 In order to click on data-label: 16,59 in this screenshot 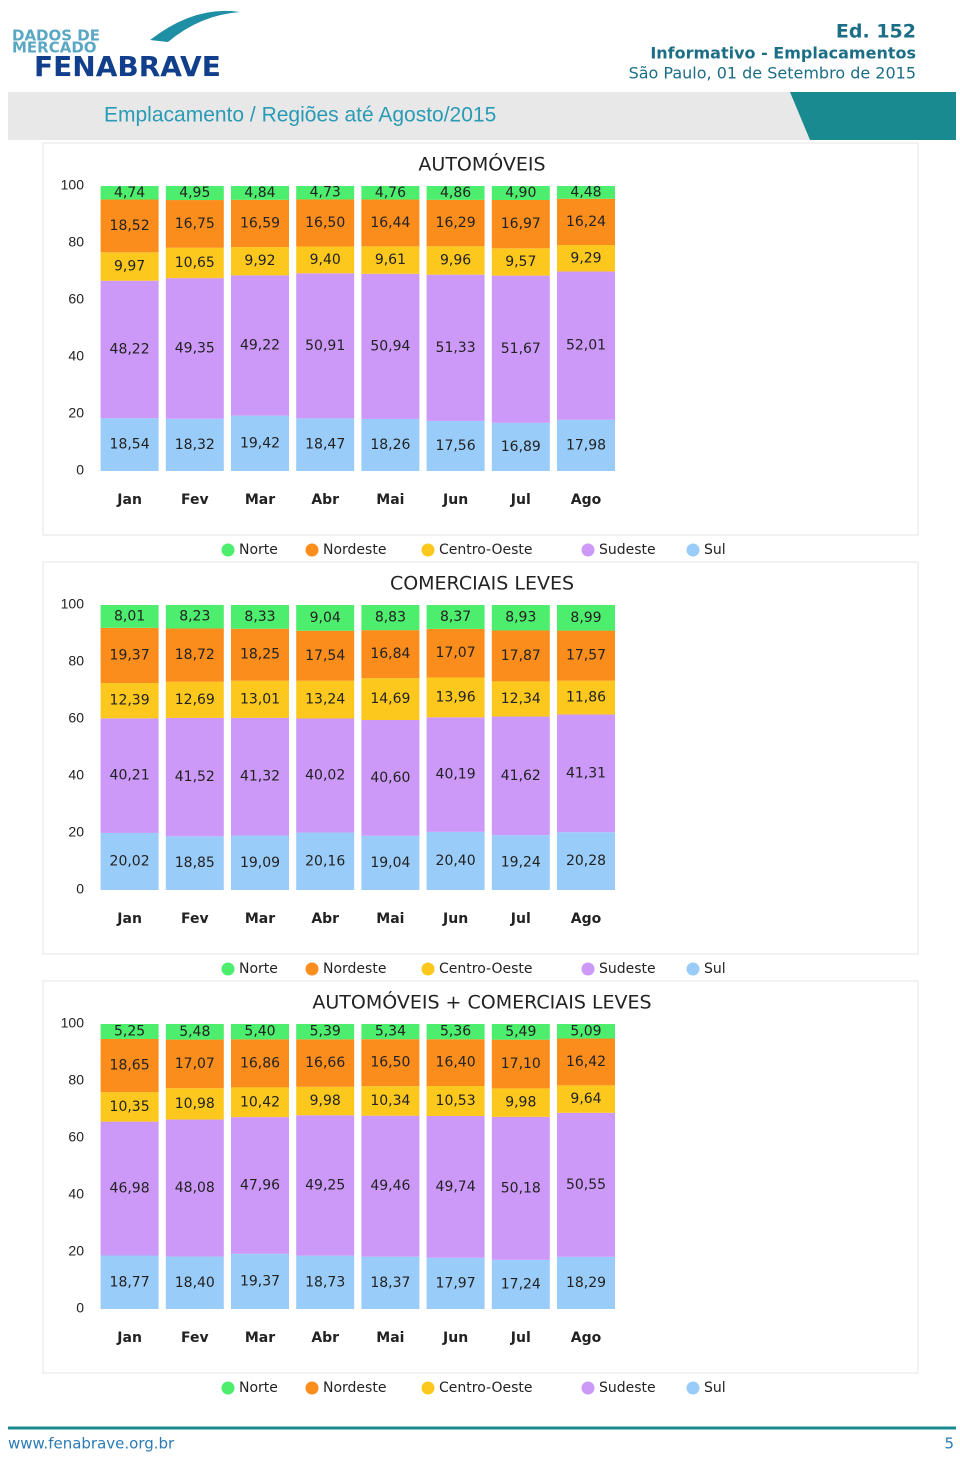, I will do `click(260, 223)`.